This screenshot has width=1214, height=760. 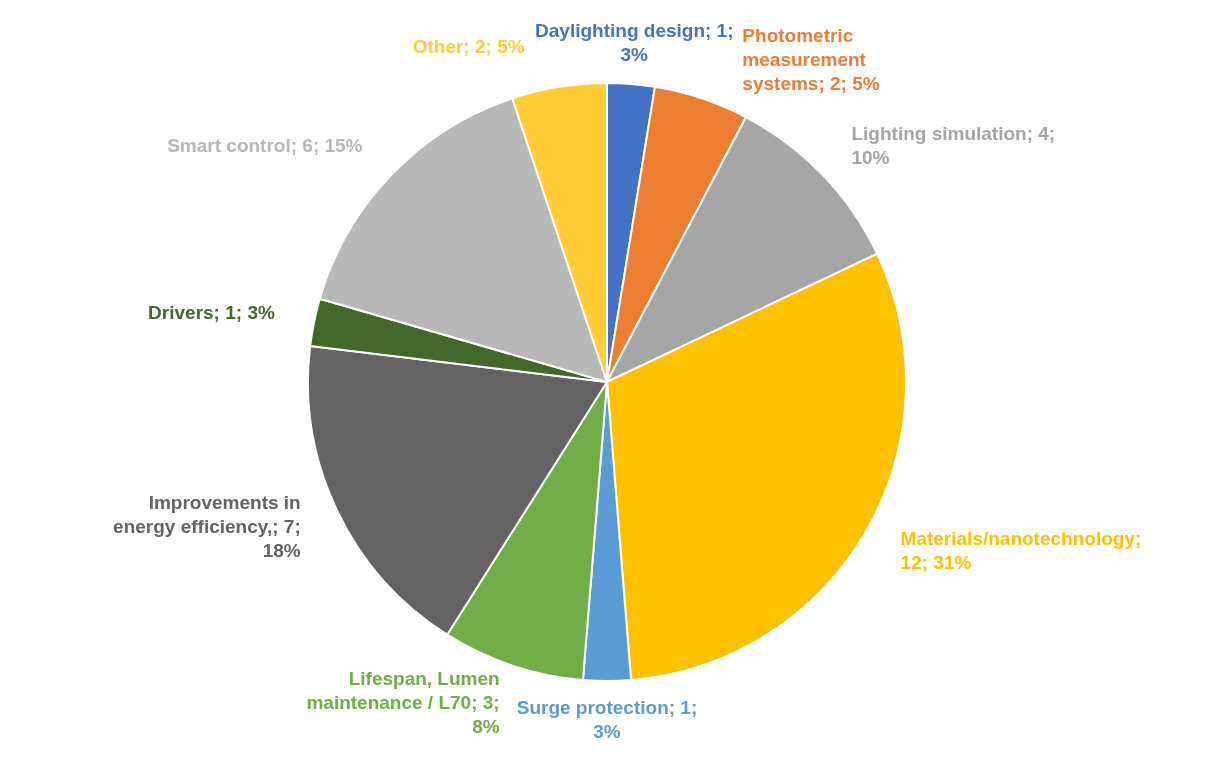 What do you see at coordinates (634, 43) in the screenshot?
I see `slice-label: Daylighting design; 1; 3%` at bounding box center [634, 43].